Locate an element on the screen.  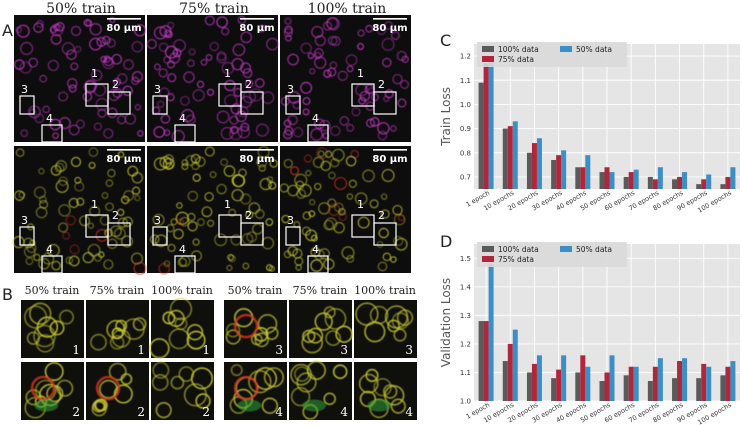
y-axis-label: Validation Loss is located at coordinates (446, 322).